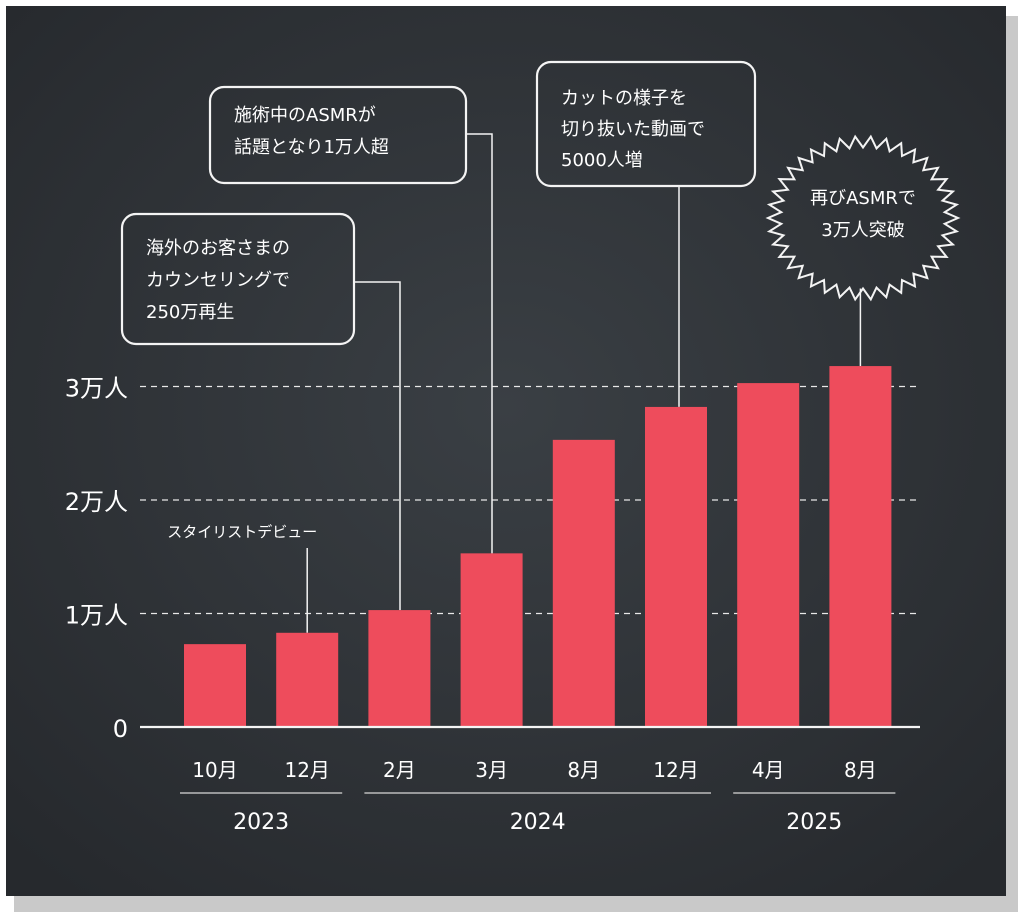  What do you see at coordinates (399, 770) in the screenshot?
I see `x-tick-label: 2月` at bounding box center [399, 770].